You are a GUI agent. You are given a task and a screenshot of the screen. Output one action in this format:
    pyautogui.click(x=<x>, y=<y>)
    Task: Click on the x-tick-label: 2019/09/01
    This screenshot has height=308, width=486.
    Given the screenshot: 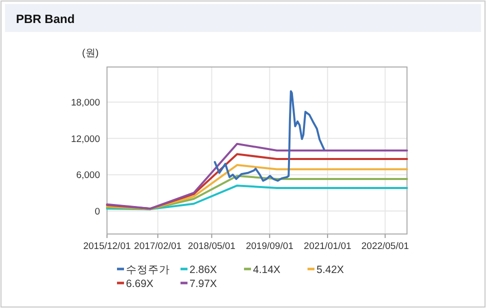 What is the action you would take?
    pyautogui.click(x=270, y=246)
    